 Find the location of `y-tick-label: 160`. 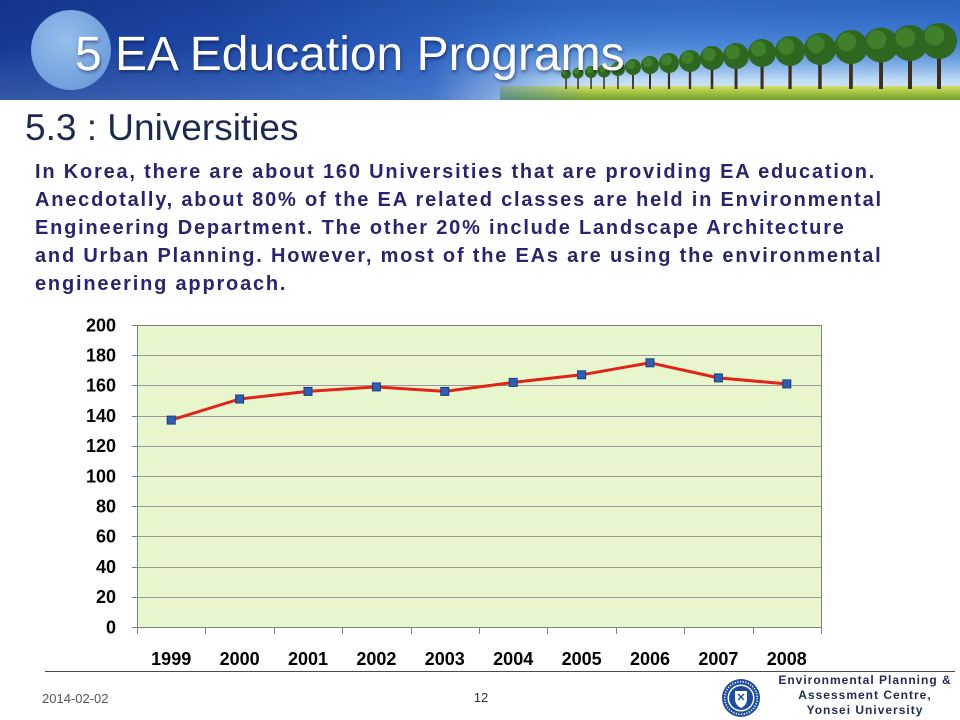

y-tick-label: 160 is located at coordinates (101, 386).